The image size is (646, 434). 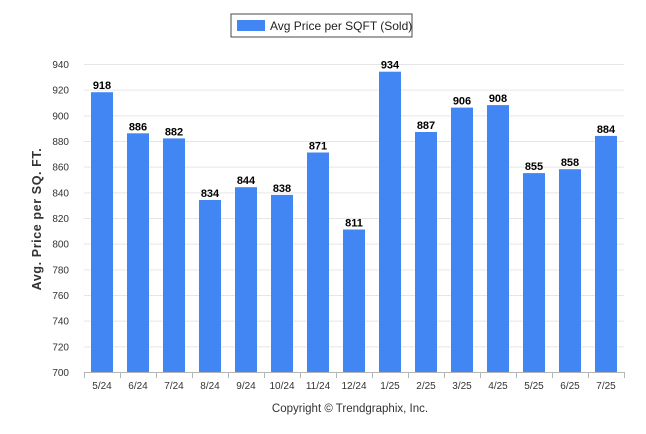 What do you see at coordinates (60, 347) in the screenshot?
I see `y-tick-label: 720` at bounding box center [60, 347].